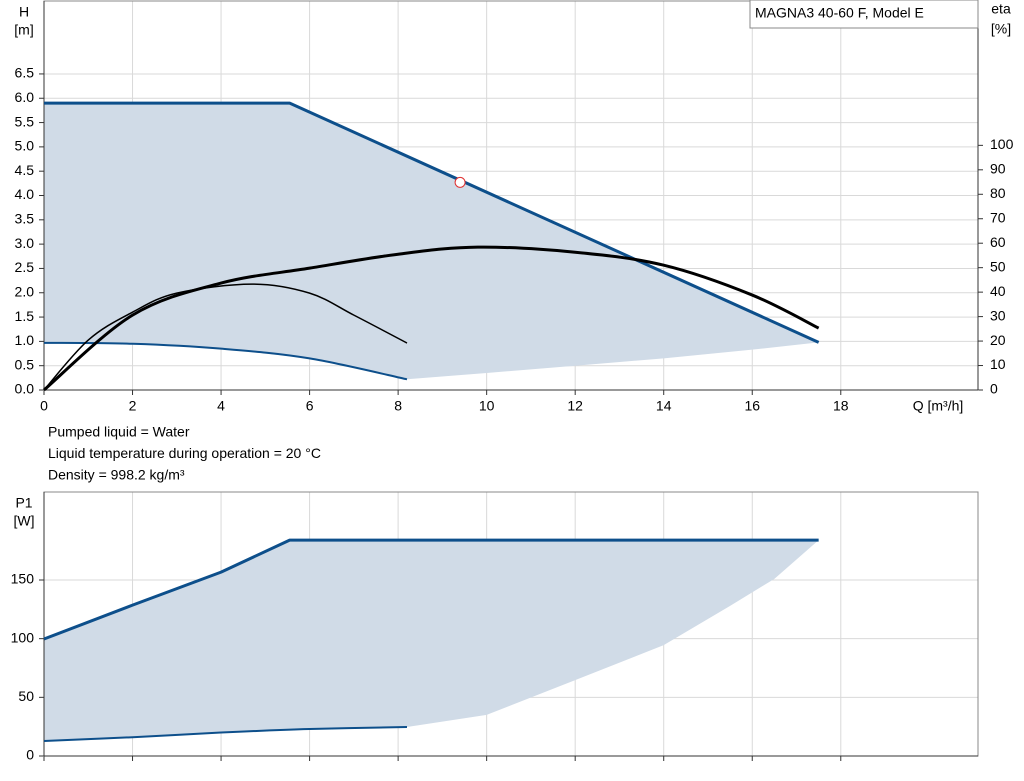 The width and height of the screenshot is (1024, 781). What do you see at coordinates (1001, 29) in the screenshot?
I see `y2-axis-label: [%]` at bounding box center [1001, 29].